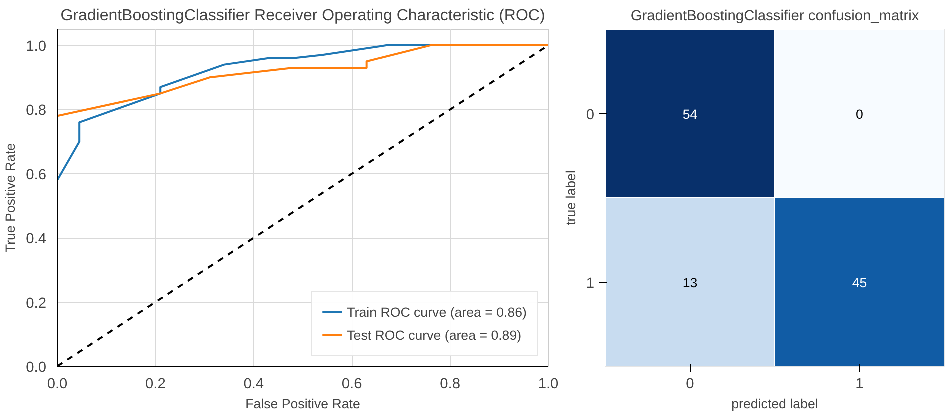  What do you see at coordinates (860, 384) in the screenshot?
I see `x-tick-label: 1` at bounding box center [860, 384].